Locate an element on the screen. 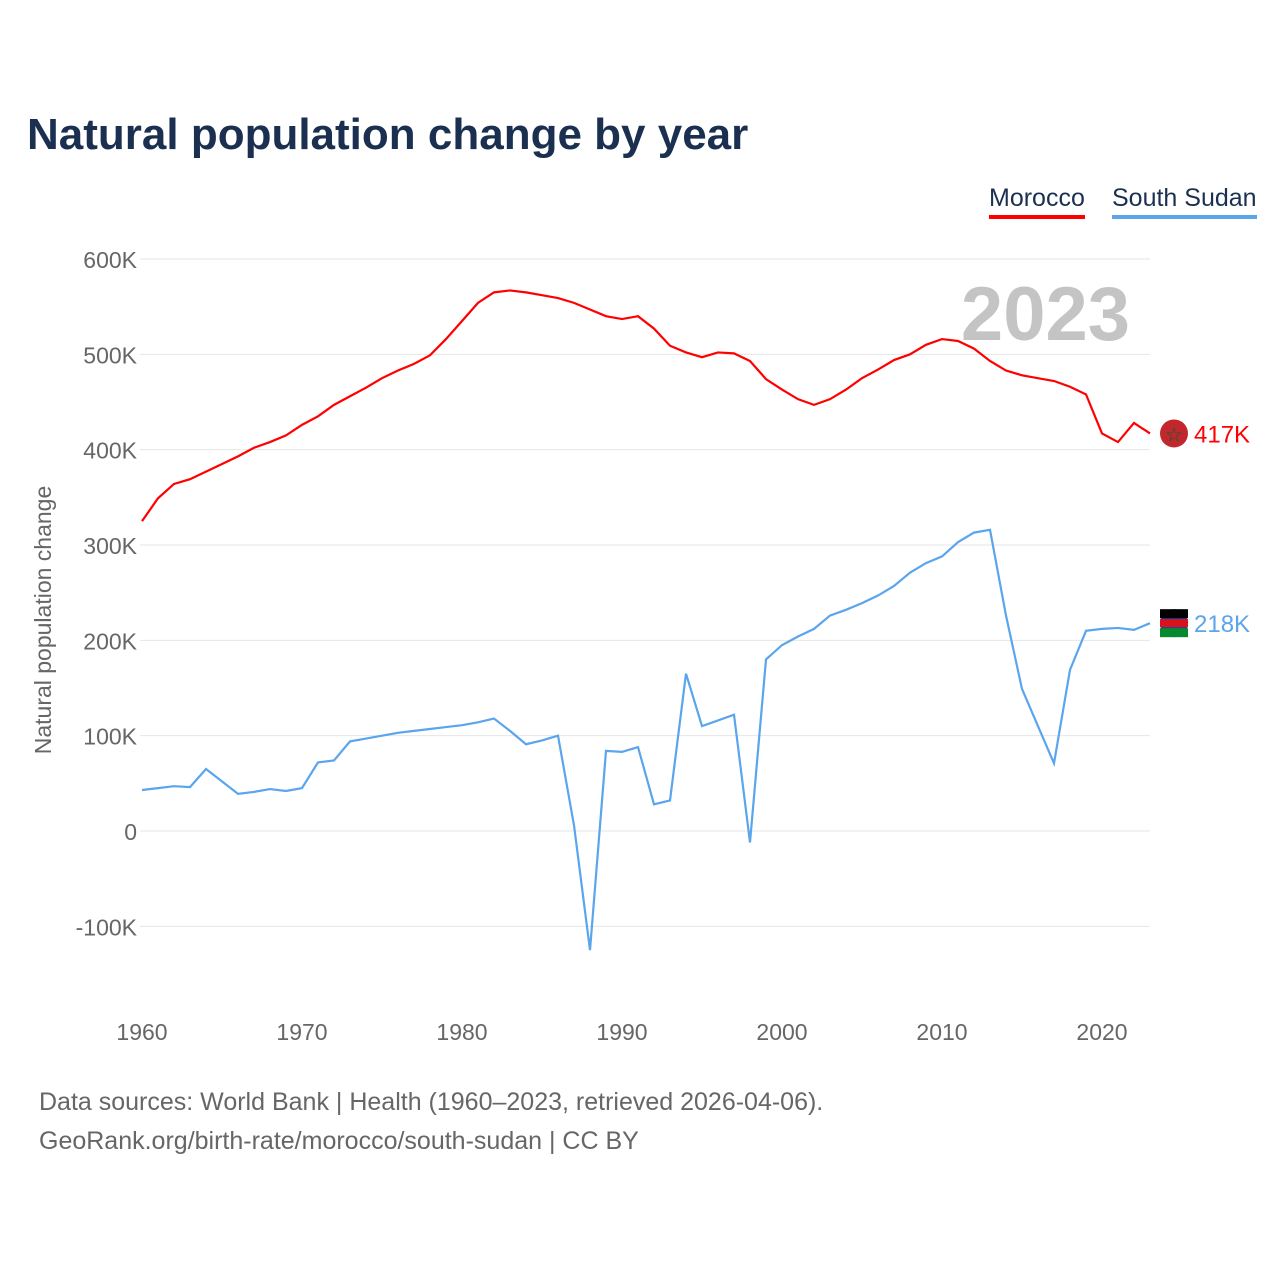 The width and height of the screenshot is (1280, 1280). x-tick-label: 1990 is located at coordinates (621, 1032).